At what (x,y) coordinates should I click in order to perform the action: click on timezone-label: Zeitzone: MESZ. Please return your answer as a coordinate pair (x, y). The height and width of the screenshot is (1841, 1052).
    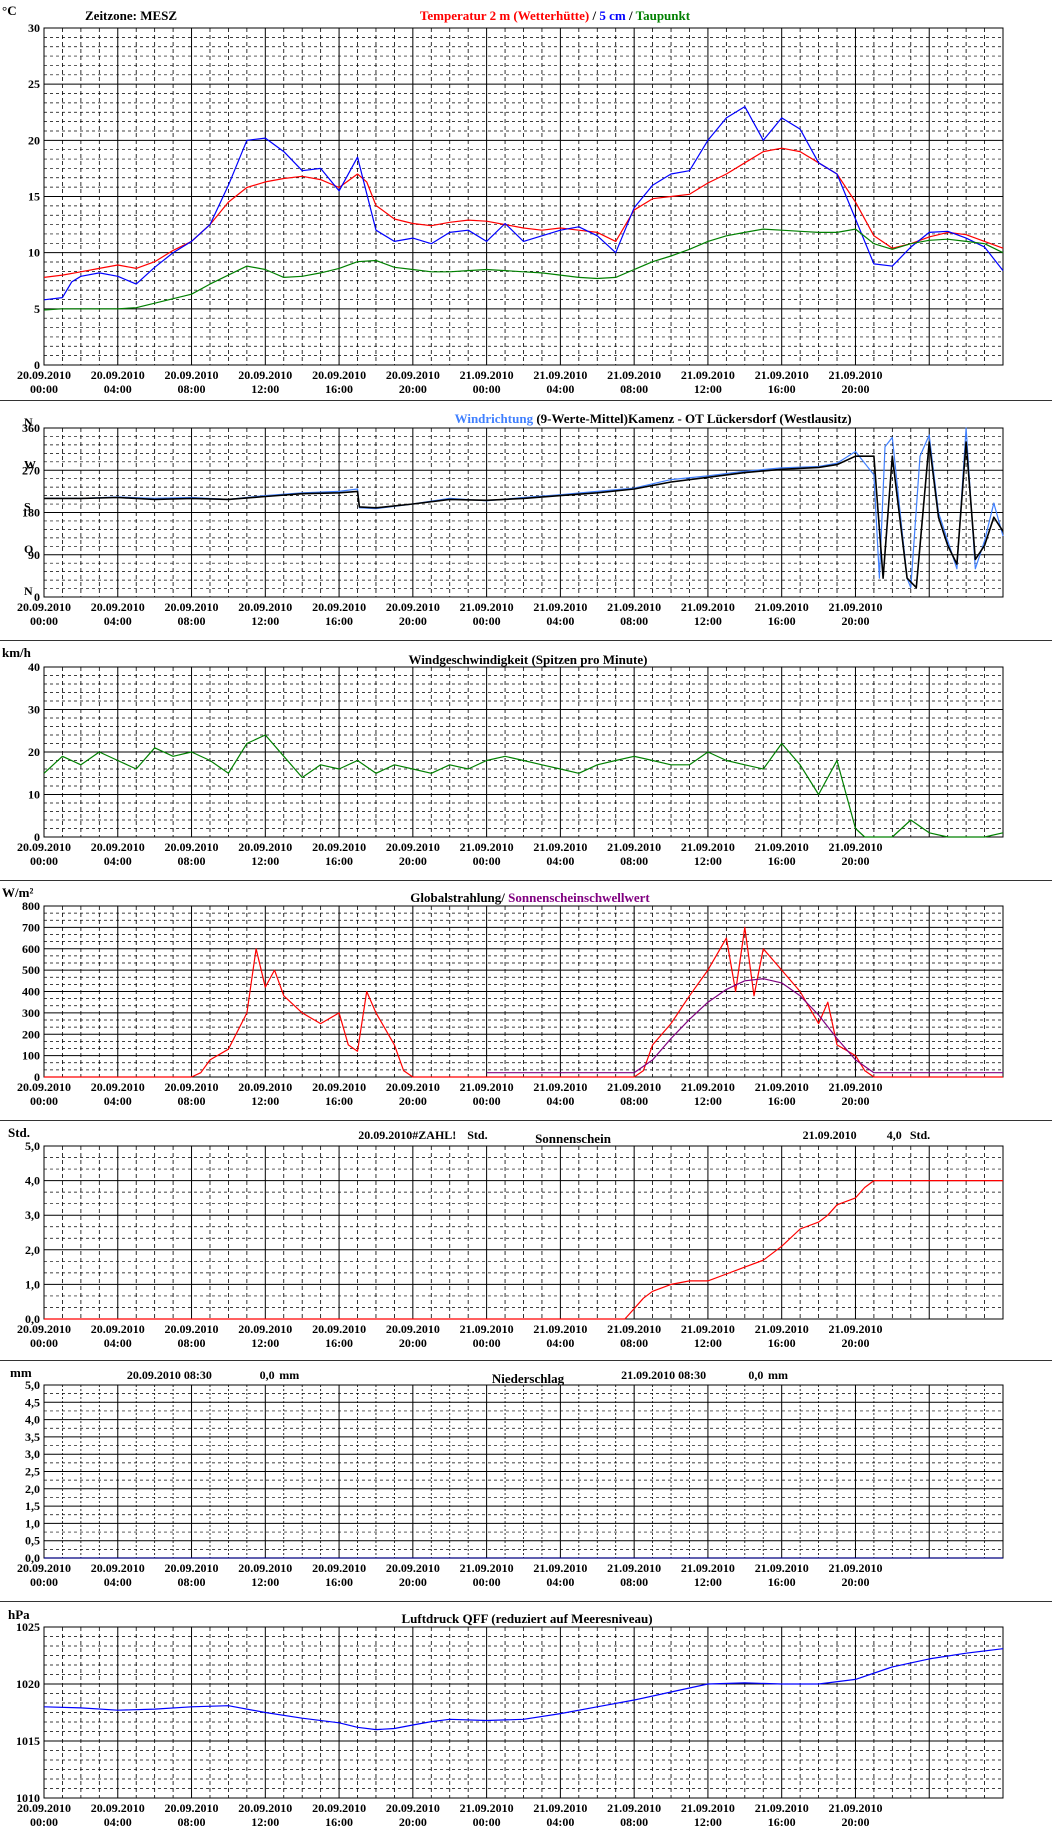
    Looking at the image, I should click on (131, 15).